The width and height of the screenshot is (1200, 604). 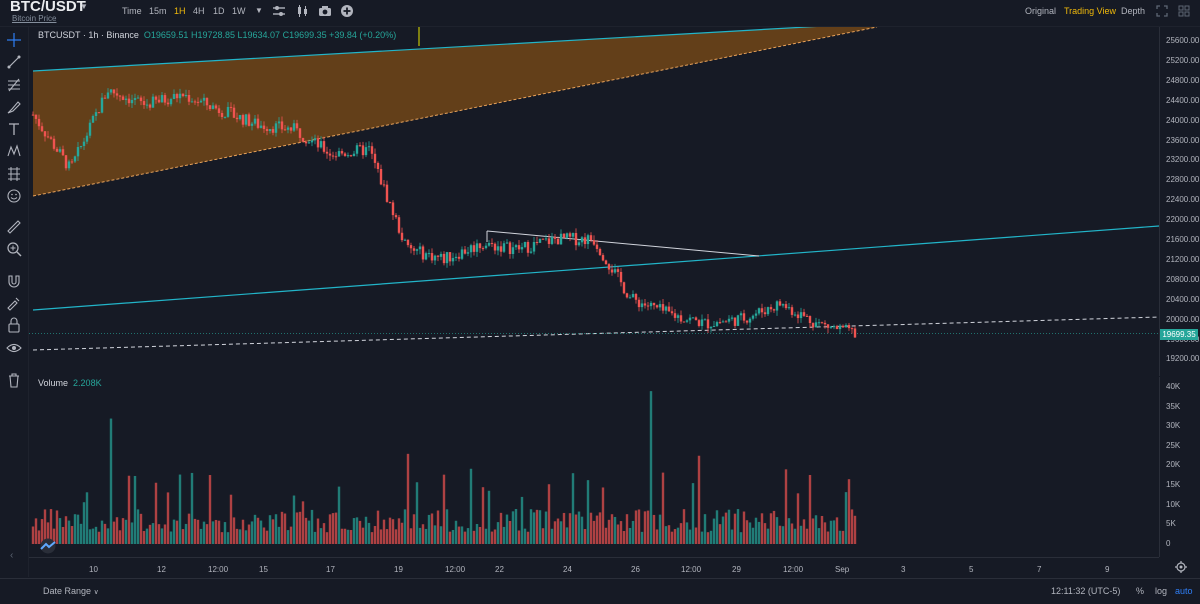 What do you see at coordinates (14, 174) in the screenshot?
I see `prediction-tool-icon` at bounding box center [14, 174].